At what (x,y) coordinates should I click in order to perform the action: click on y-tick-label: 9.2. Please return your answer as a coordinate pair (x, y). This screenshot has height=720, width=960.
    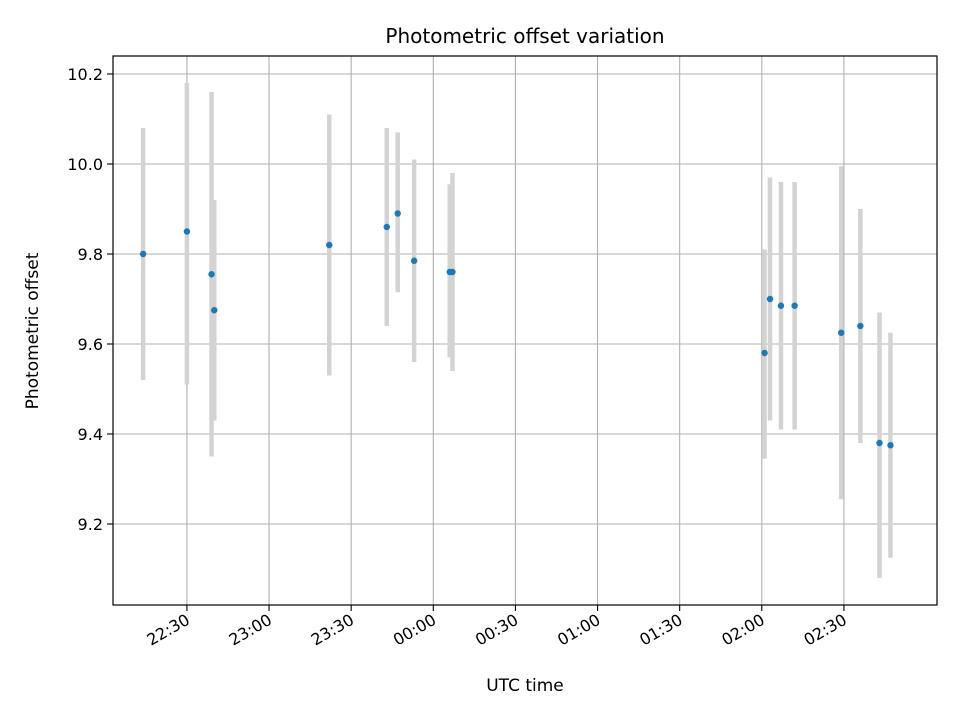
    Looking at the image, I should click on (90, 524).